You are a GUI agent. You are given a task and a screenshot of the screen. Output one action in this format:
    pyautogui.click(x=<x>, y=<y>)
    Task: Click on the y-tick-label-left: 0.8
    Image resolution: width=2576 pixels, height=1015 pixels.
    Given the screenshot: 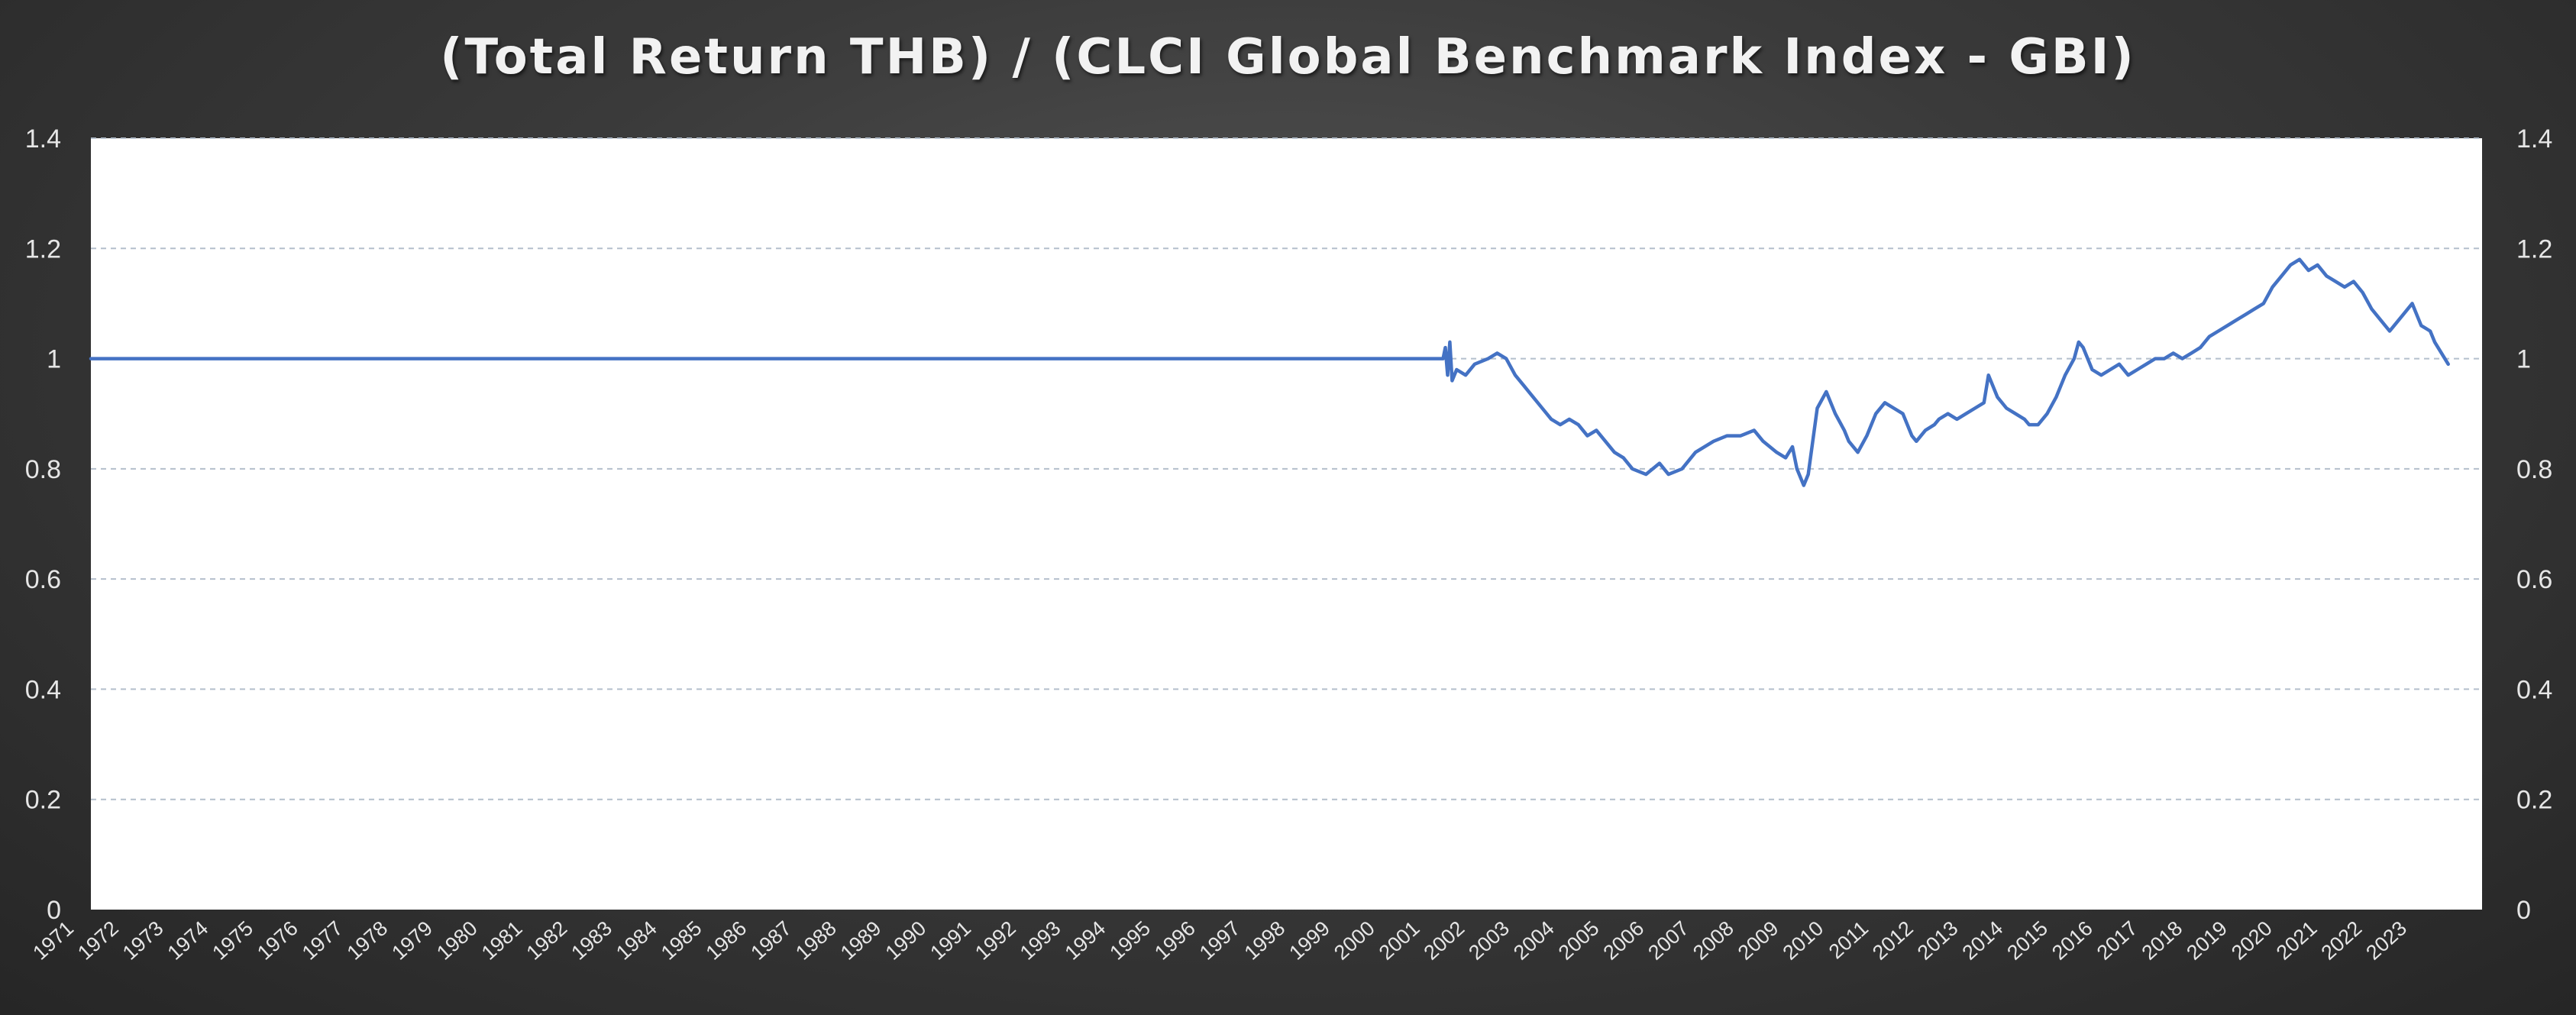 What is the action you would take?
    pyautogui.click(x=43, y=469)
    